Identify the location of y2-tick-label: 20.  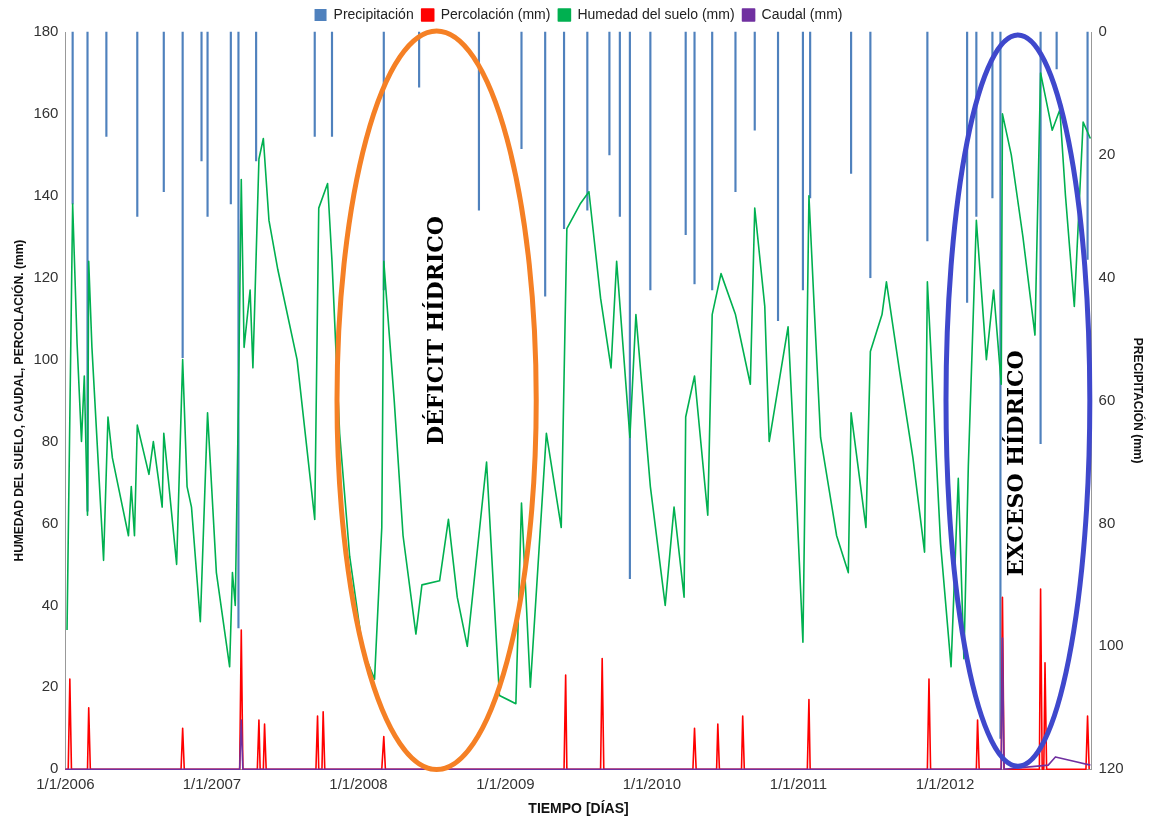
(1107, 154).